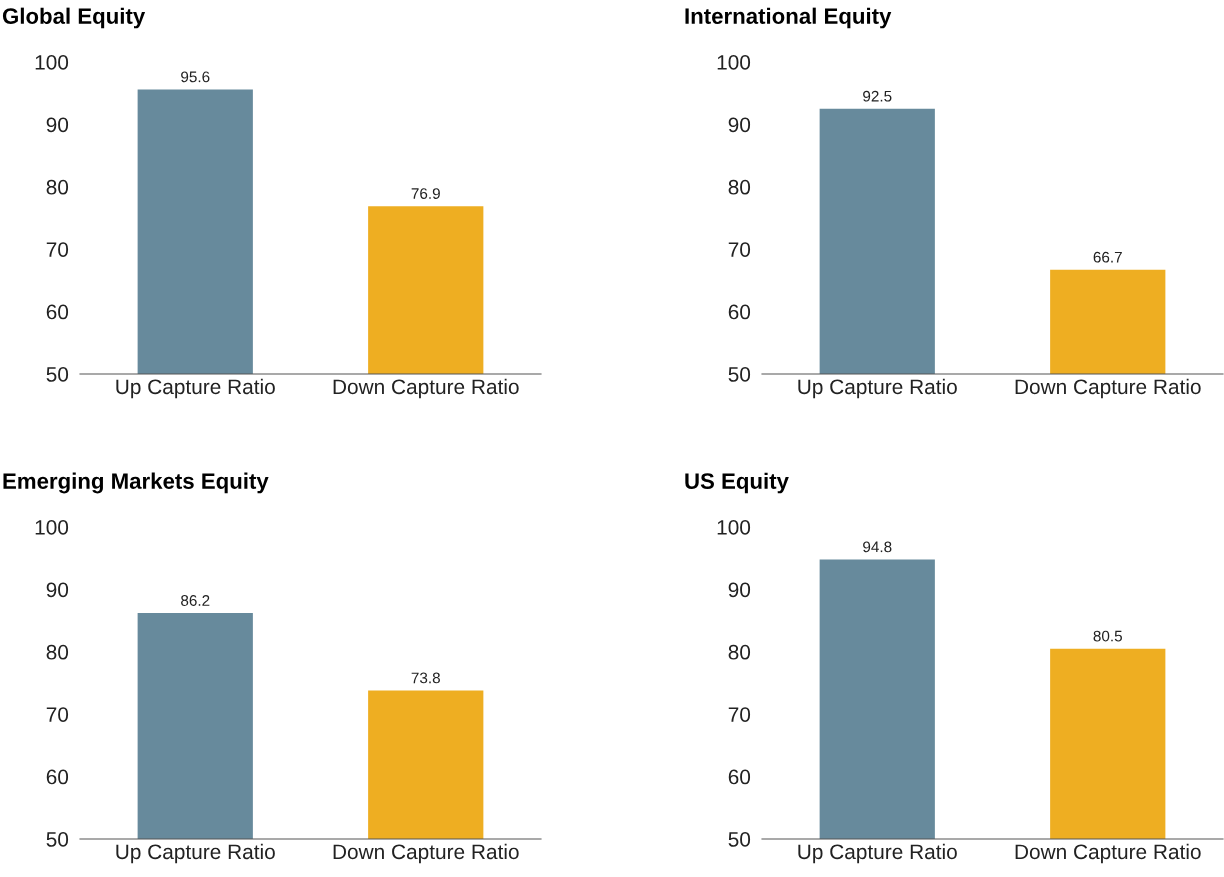 The image size is (1224, 877). What do you see at coordinates (788, 18) in the screenshot?
I see `chart-title: International Equity` at bounding box center [788, 18].